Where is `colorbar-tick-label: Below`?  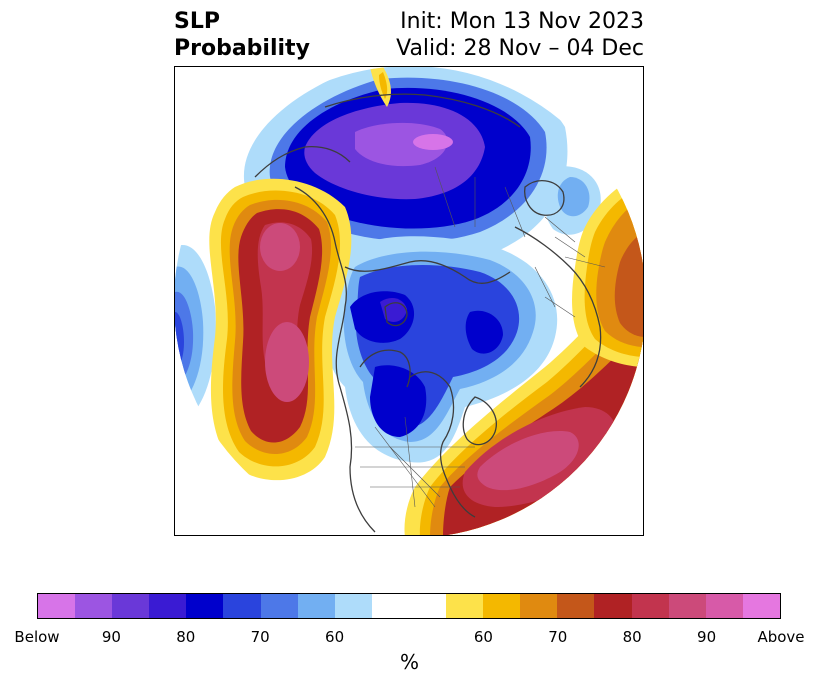 colorbar-tick-label: Below is located at coordinates (37, 637).